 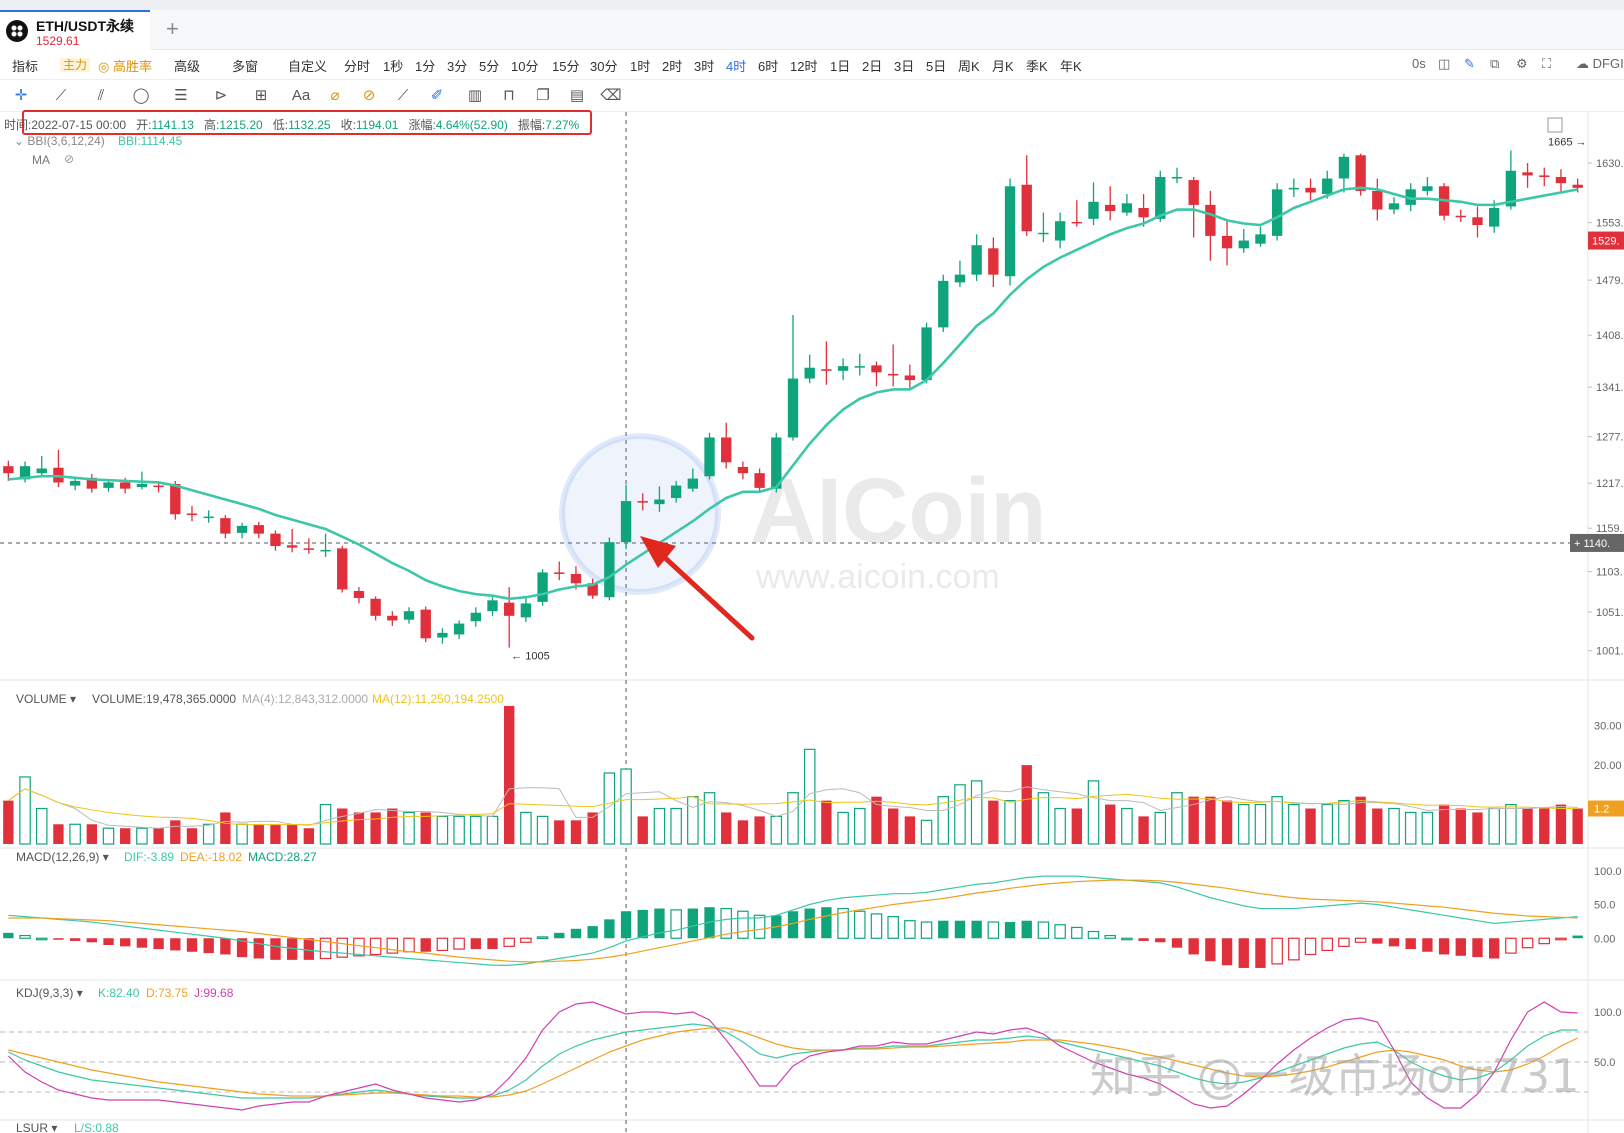 I want to click on badge-main: 主力, so click(x=74, y=64).